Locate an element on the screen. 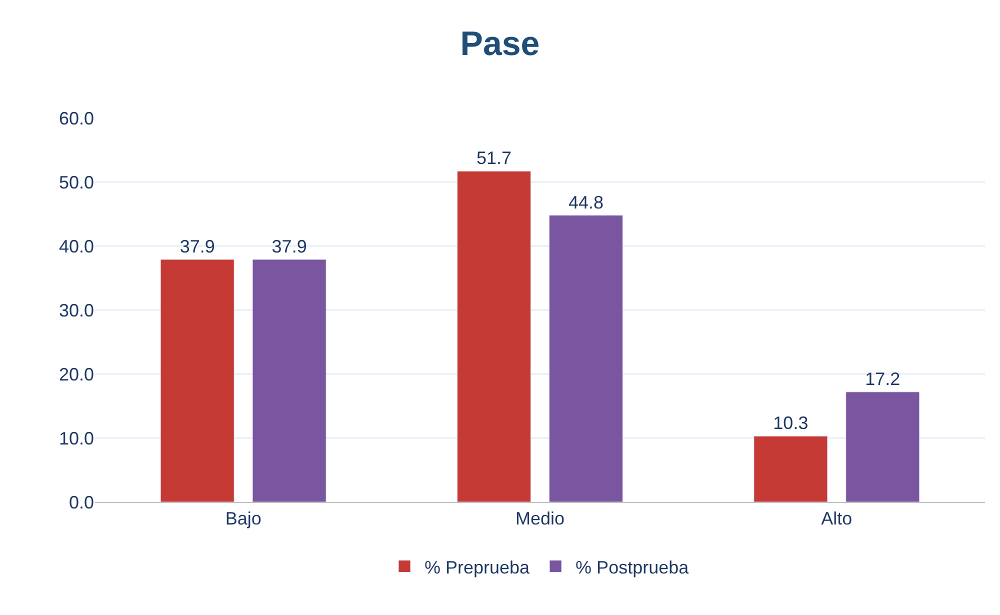 The image size is (1000, 615). data-label: 44.8 is located at coordinates (586, 202).